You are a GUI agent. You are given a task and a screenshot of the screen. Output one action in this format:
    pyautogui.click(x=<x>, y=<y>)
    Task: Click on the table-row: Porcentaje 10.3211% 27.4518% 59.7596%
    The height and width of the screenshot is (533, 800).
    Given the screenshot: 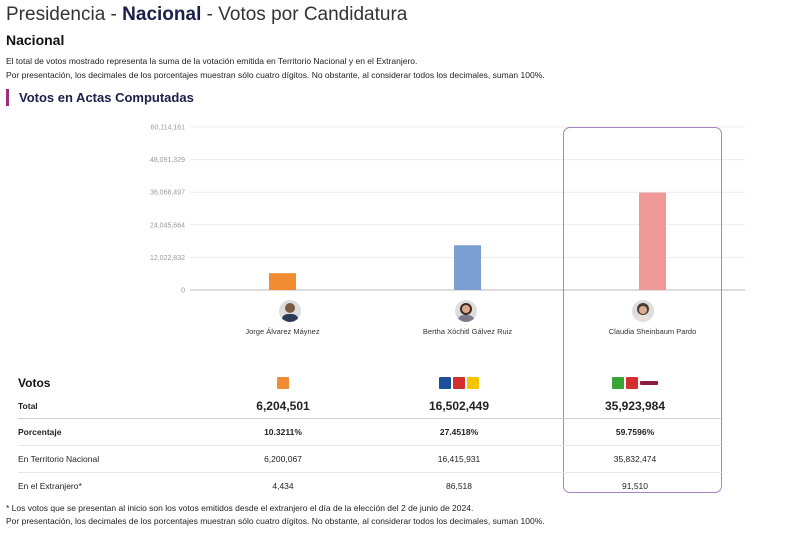 What is the action you would take?
    pyautogui.click(x=370, y=432)
    